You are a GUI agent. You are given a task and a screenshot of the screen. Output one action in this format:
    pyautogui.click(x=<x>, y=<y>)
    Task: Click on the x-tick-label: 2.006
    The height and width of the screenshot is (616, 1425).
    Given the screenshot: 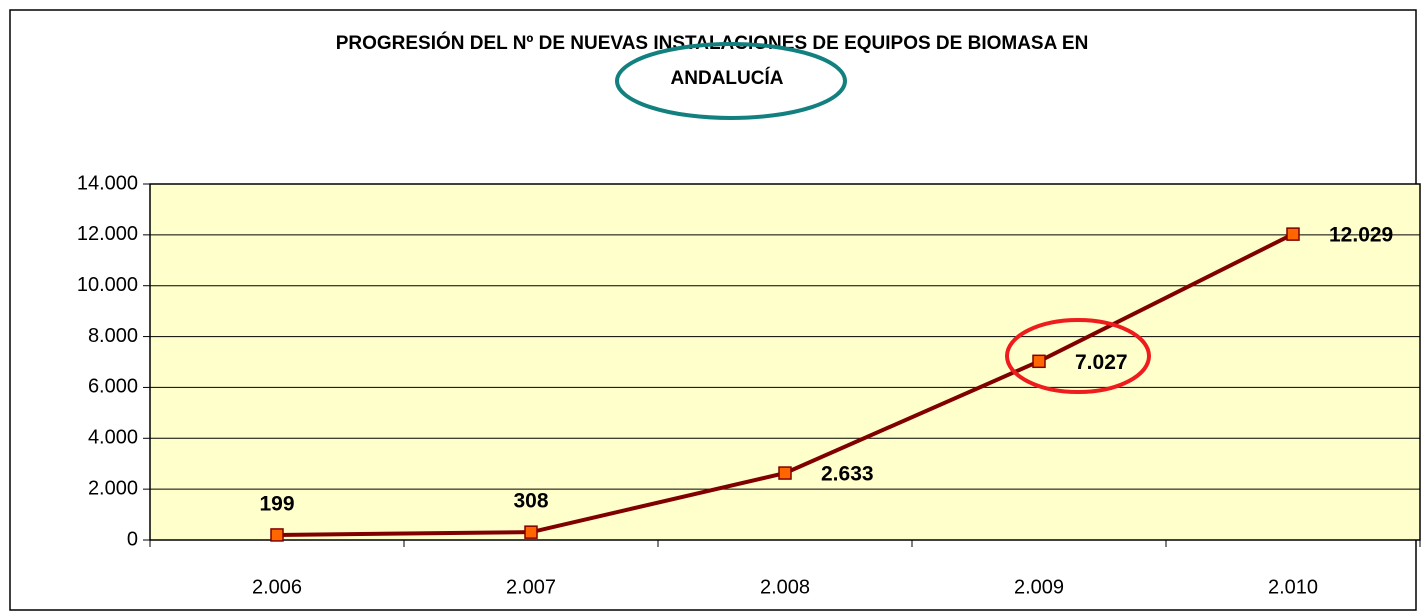 What is the action you would take?
    pyautogui.click(x=277, y=587)
    